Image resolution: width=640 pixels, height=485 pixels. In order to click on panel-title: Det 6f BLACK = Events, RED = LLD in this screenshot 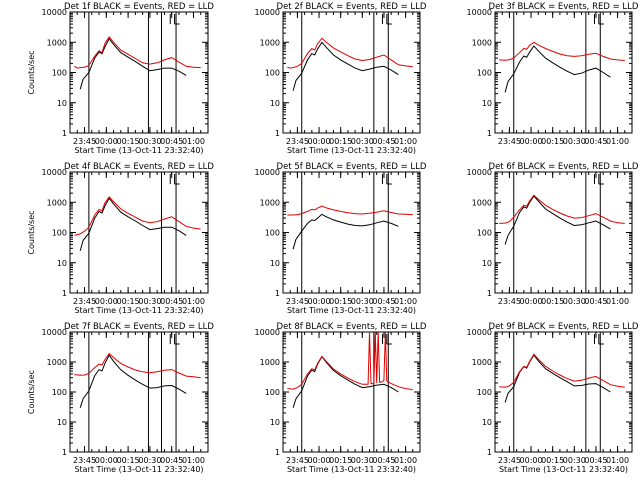, I will do `click(564, 167)`.